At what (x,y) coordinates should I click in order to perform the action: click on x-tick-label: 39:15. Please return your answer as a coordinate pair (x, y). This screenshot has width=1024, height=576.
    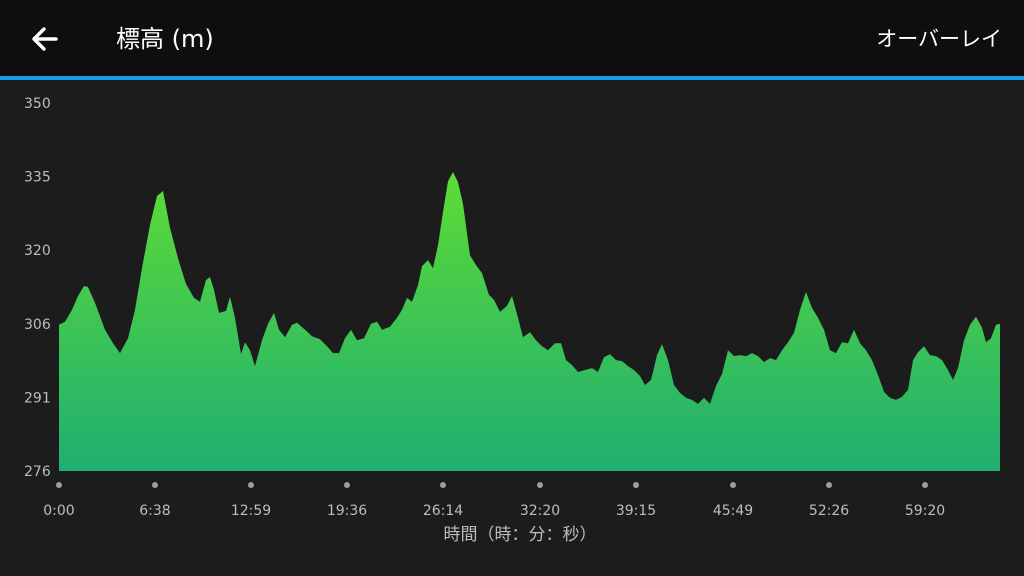
    Looking at the image, I should click on (636, 511).